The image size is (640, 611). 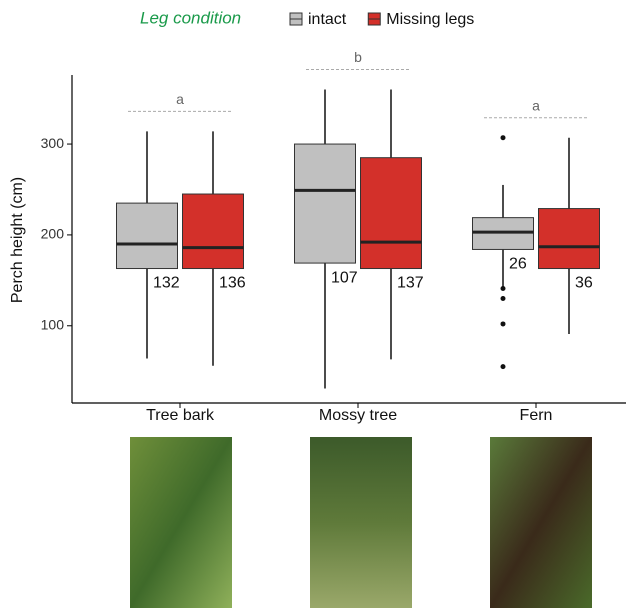 What do you see at coordinates (518, 264) in the screenshot?
I see `count-label: 26` at bounding box center [518, 264].